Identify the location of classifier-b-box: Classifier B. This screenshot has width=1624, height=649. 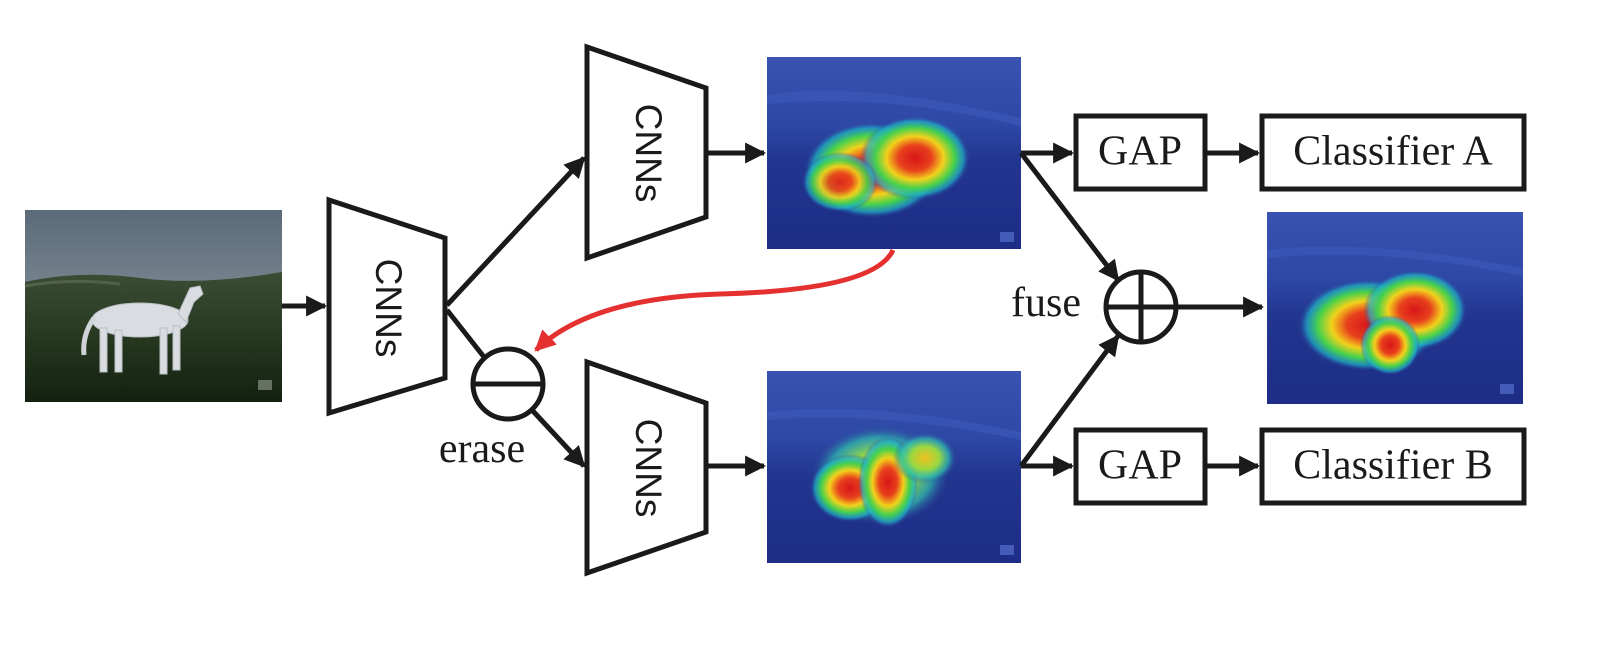
(1393, 466).